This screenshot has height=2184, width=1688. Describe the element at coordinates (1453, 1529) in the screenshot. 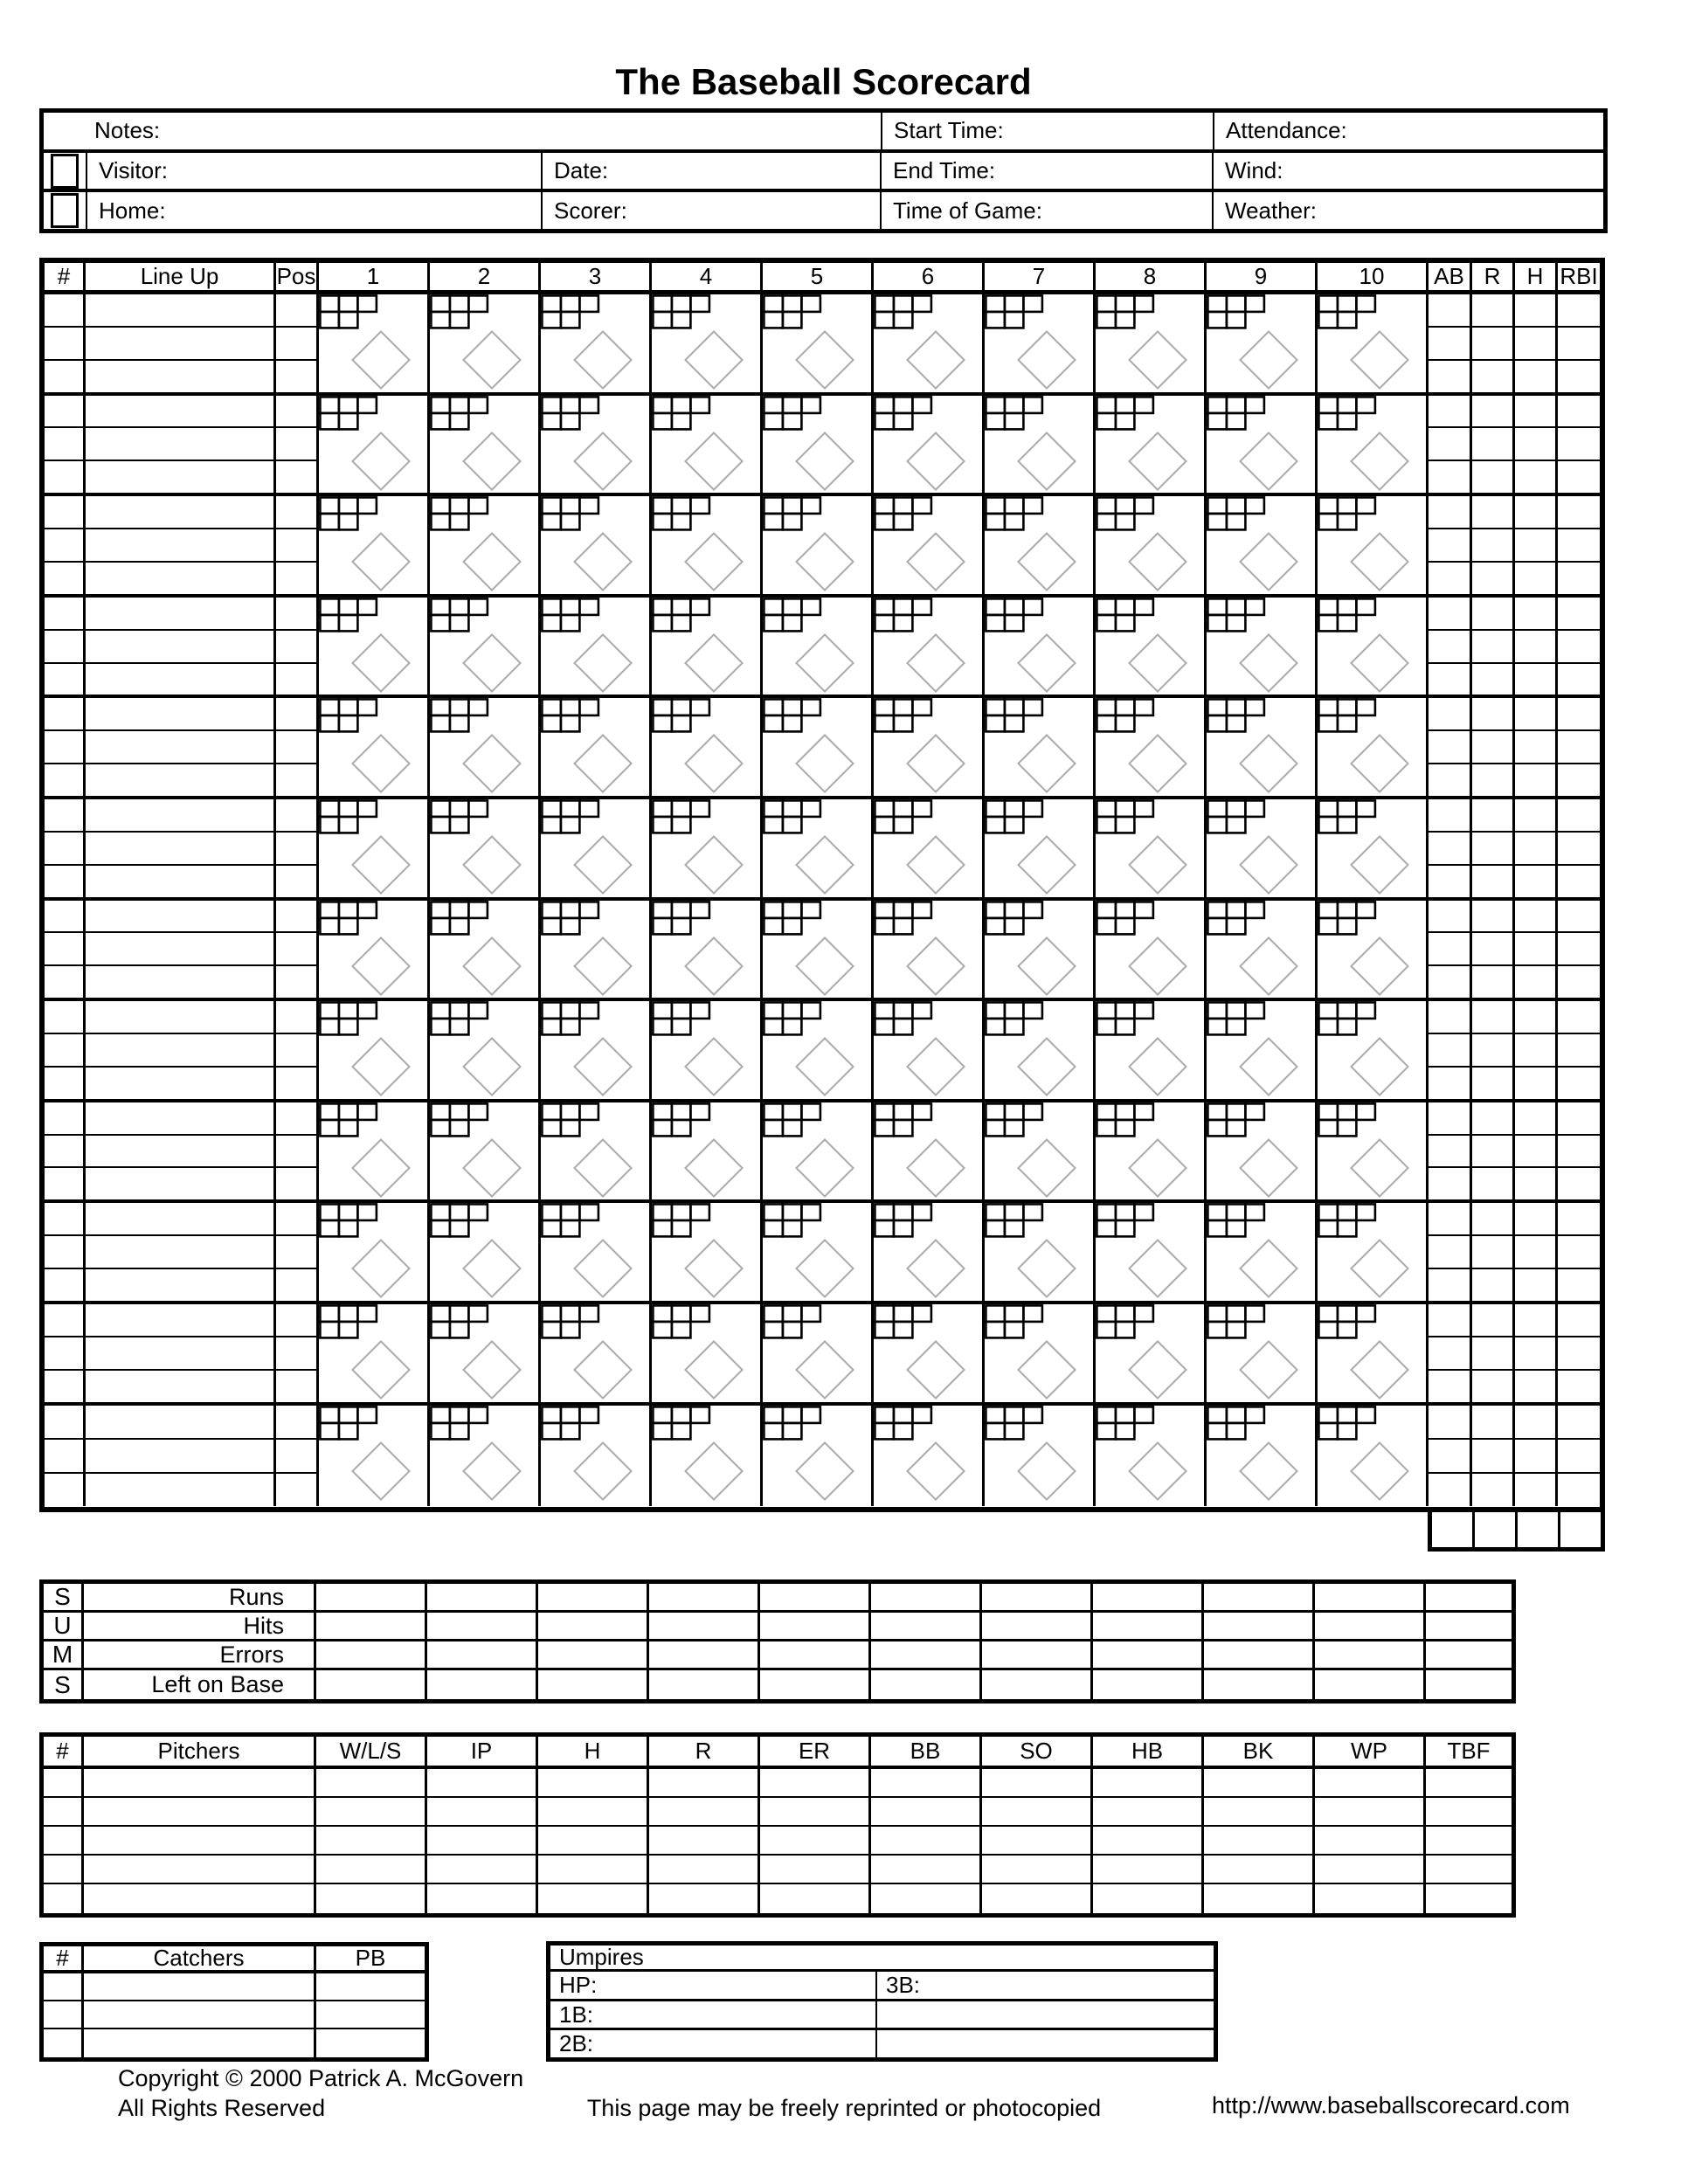

I see `total-ab-cell` at that location.